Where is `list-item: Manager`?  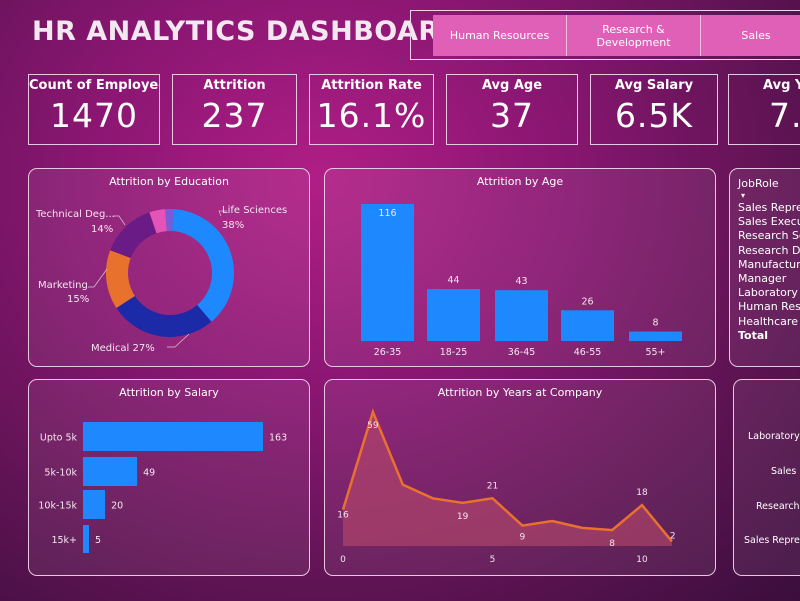
list-item: Manager is located at coordinates (762, 279).